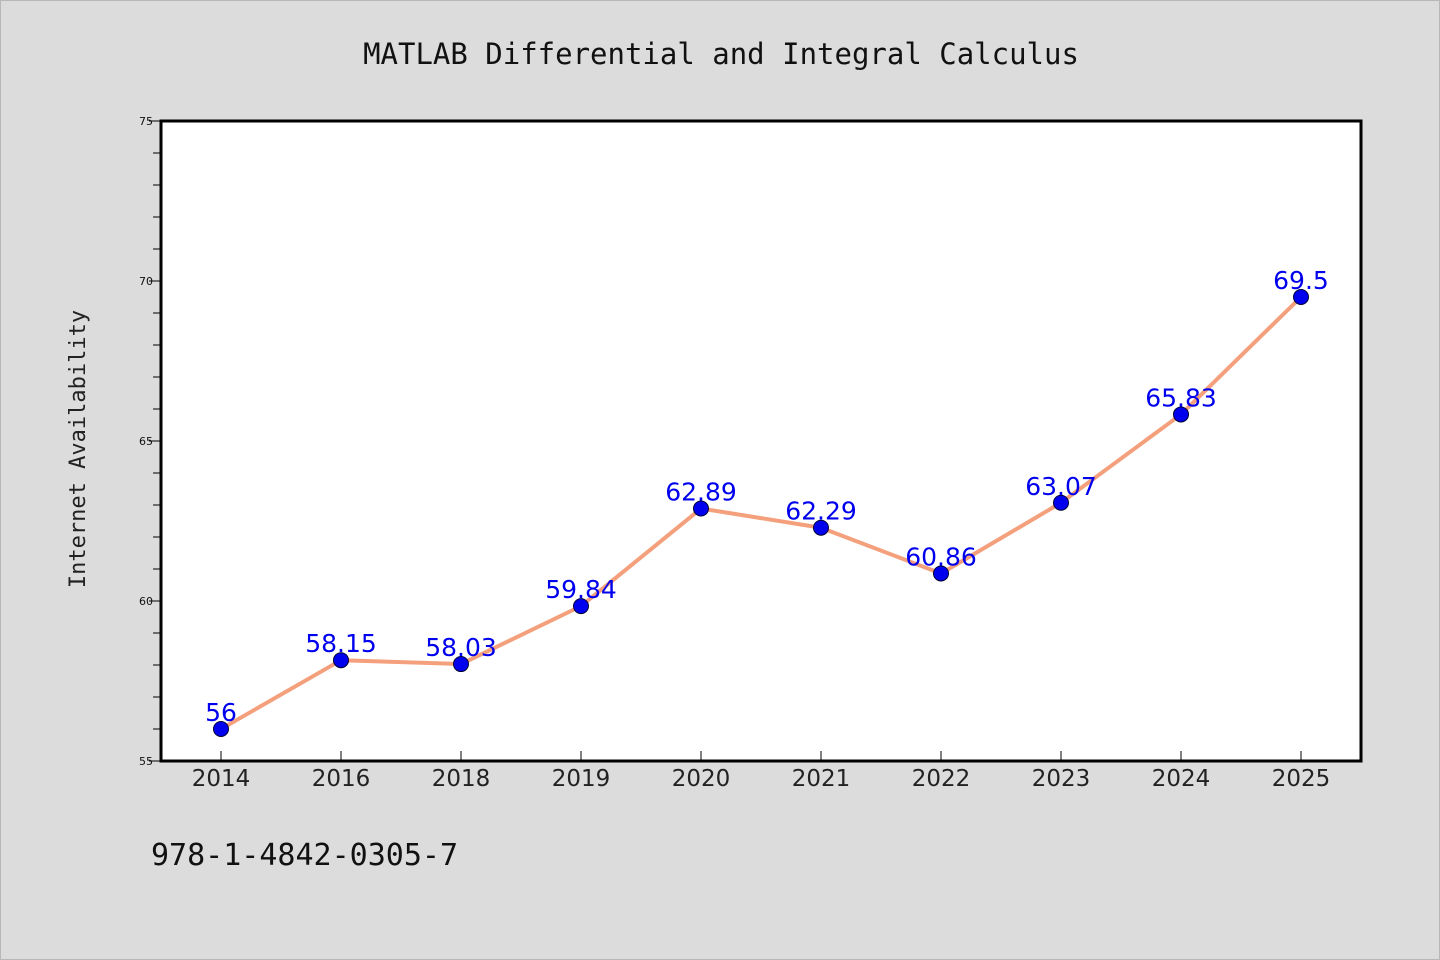 The width and height of the screenshot is (1440, 960). I want to click on y-axis-label: Internet Availability, so click(78, 449).